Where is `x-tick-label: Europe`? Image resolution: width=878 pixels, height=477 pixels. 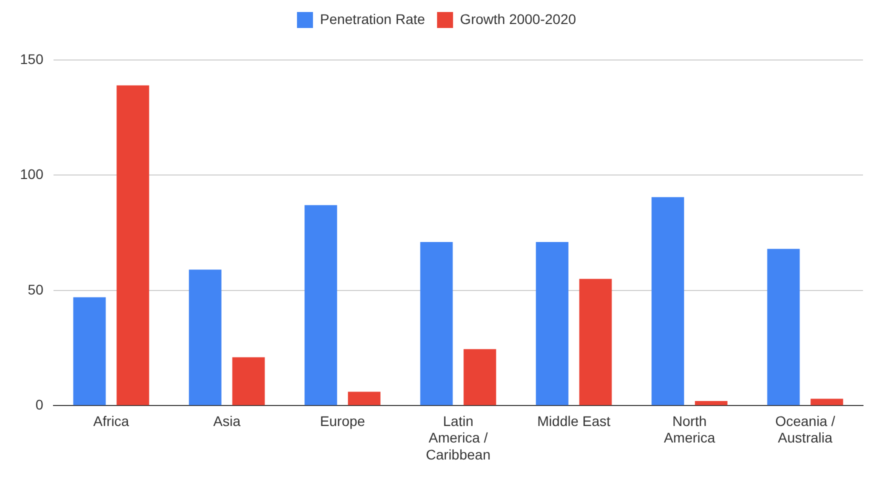 x-tick-label: Europe is located at coordinates (343, 420).